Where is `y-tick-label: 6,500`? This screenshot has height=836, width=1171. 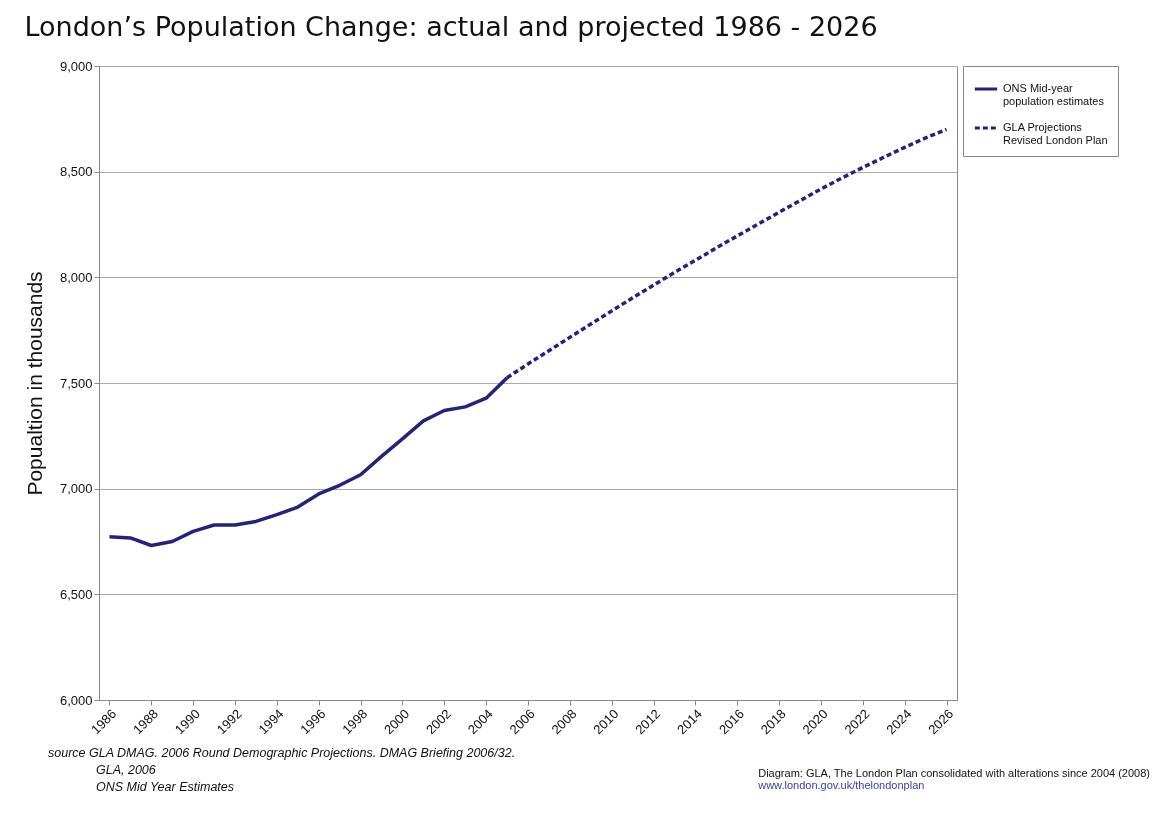
y-tick-label: 6,500 is located at coordinates (76, 594).